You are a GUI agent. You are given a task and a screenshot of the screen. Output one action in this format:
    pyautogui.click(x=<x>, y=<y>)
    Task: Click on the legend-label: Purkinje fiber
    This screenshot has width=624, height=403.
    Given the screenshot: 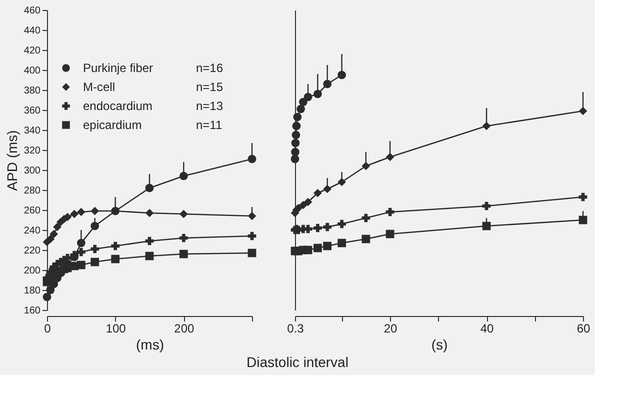 What is the action you would take?
    pyautogui.click(x=118, y=68)
    